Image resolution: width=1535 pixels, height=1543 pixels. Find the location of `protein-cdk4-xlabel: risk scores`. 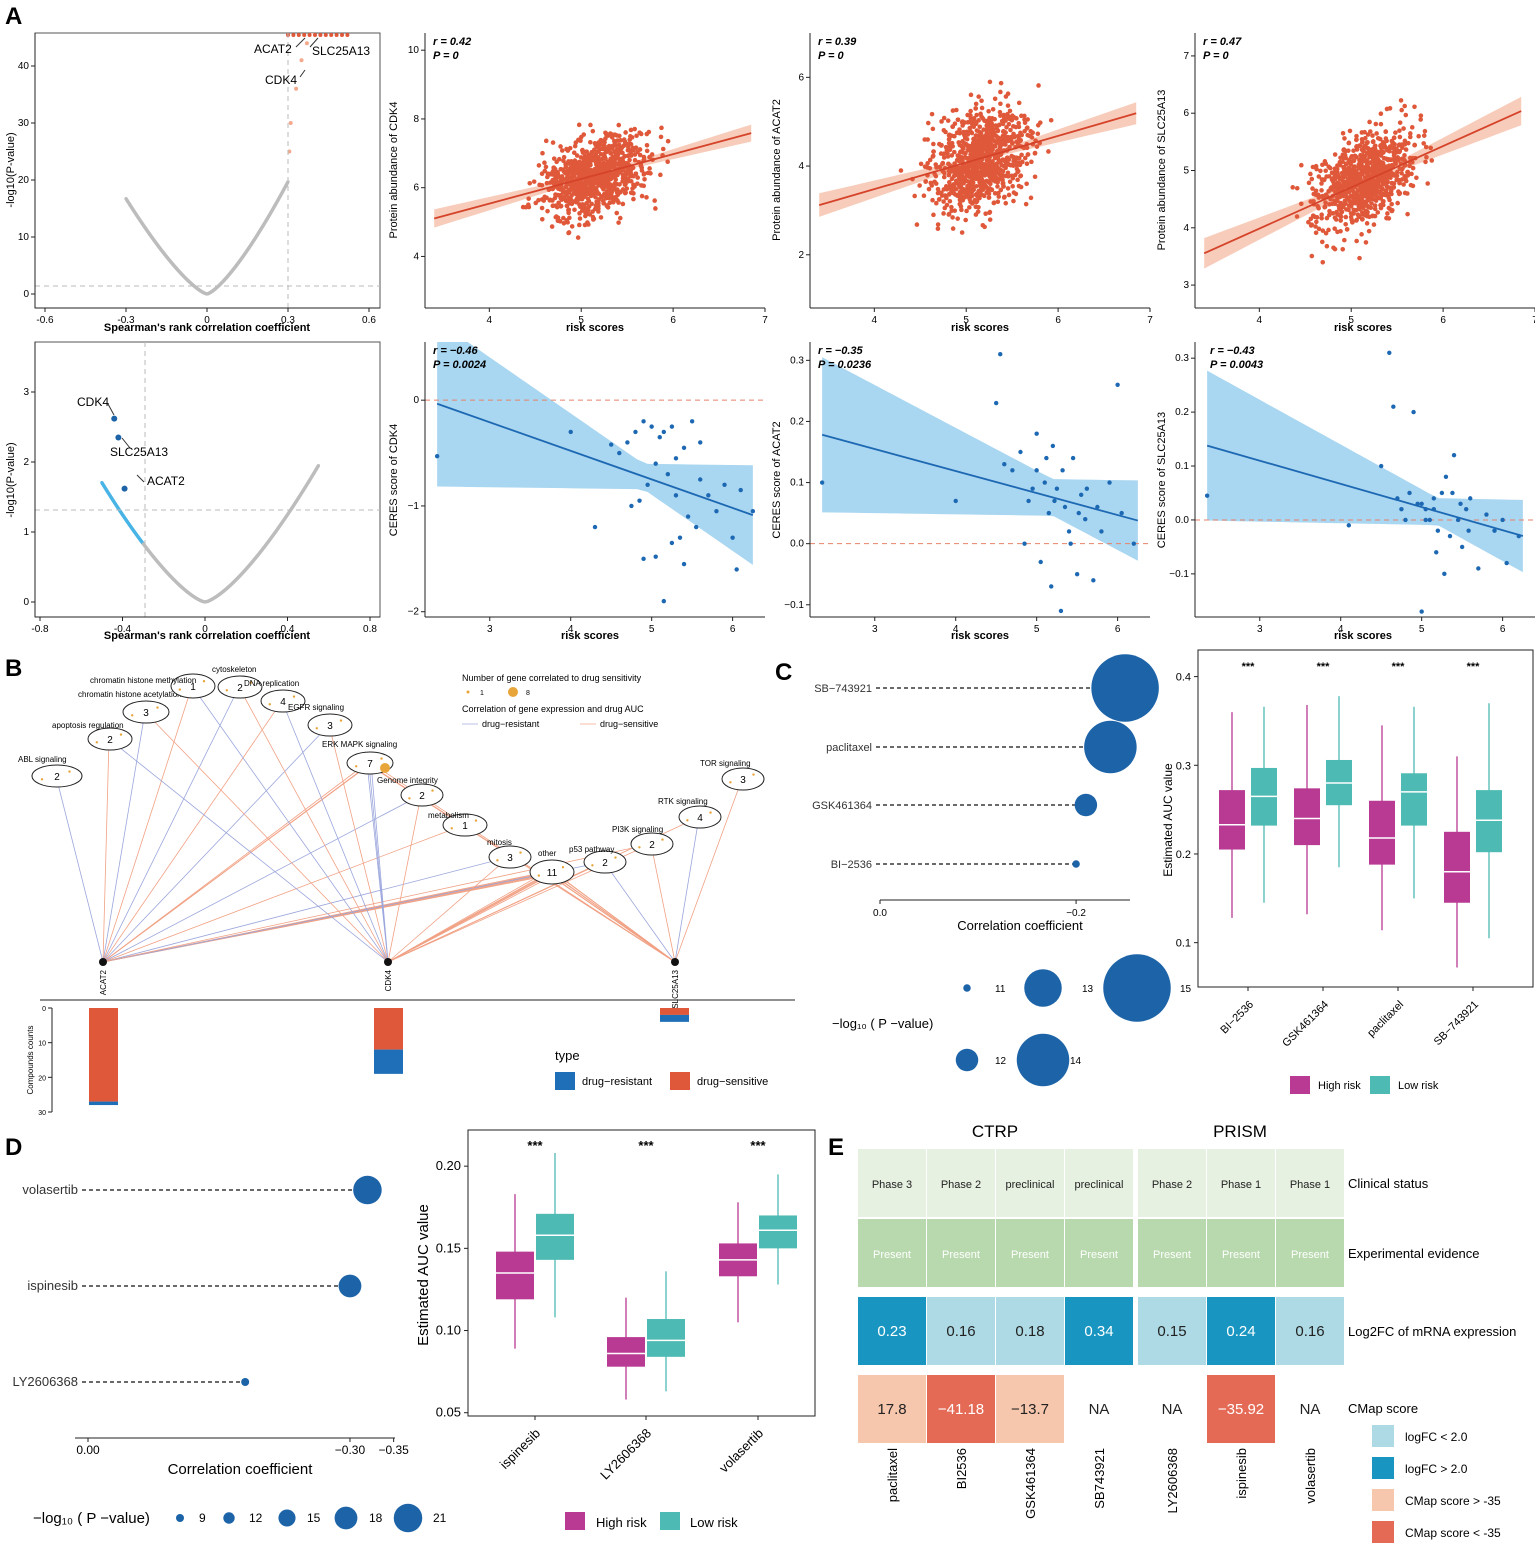

protein-cdk4-xlabel: risk scores is located at coordinates (595, 328).